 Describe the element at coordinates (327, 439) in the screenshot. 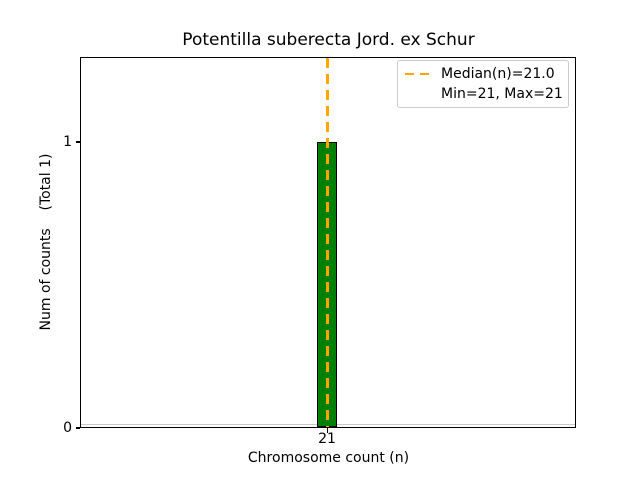

I see `x-tick-label-21: 21` at that location.